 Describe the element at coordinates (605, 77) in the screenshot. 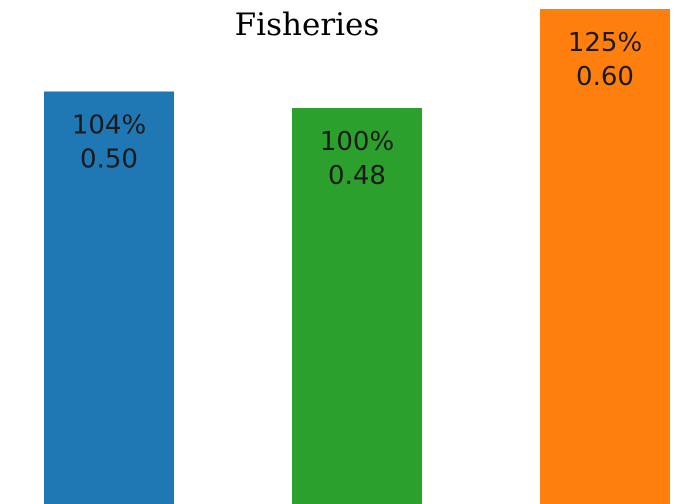

I see `bar-3-value-label: 0.60` at that location.